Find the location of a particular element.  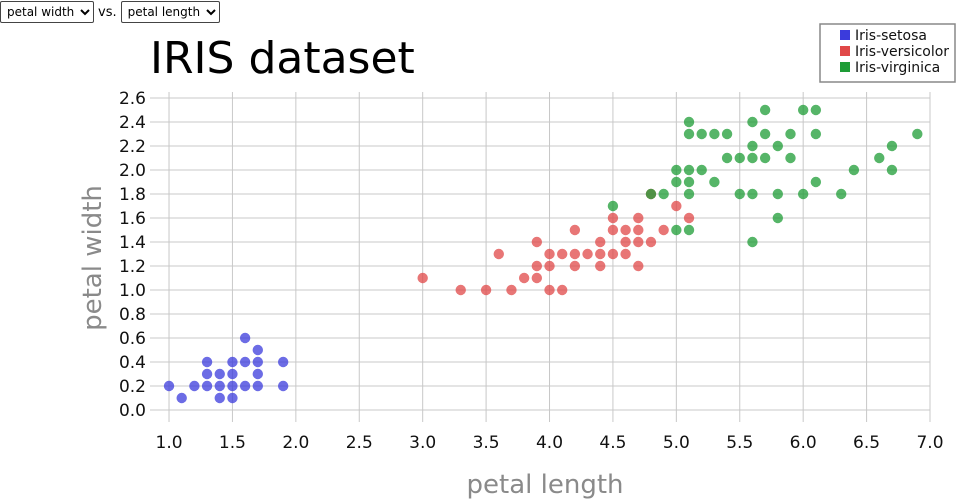

x-axis-ticks: 1.0 1.5 2.0 2.5 3.0 3.5 4.0 4.5 5.0 5.5 6.0 6.5 7.0 is located at coordinates (550, 443).